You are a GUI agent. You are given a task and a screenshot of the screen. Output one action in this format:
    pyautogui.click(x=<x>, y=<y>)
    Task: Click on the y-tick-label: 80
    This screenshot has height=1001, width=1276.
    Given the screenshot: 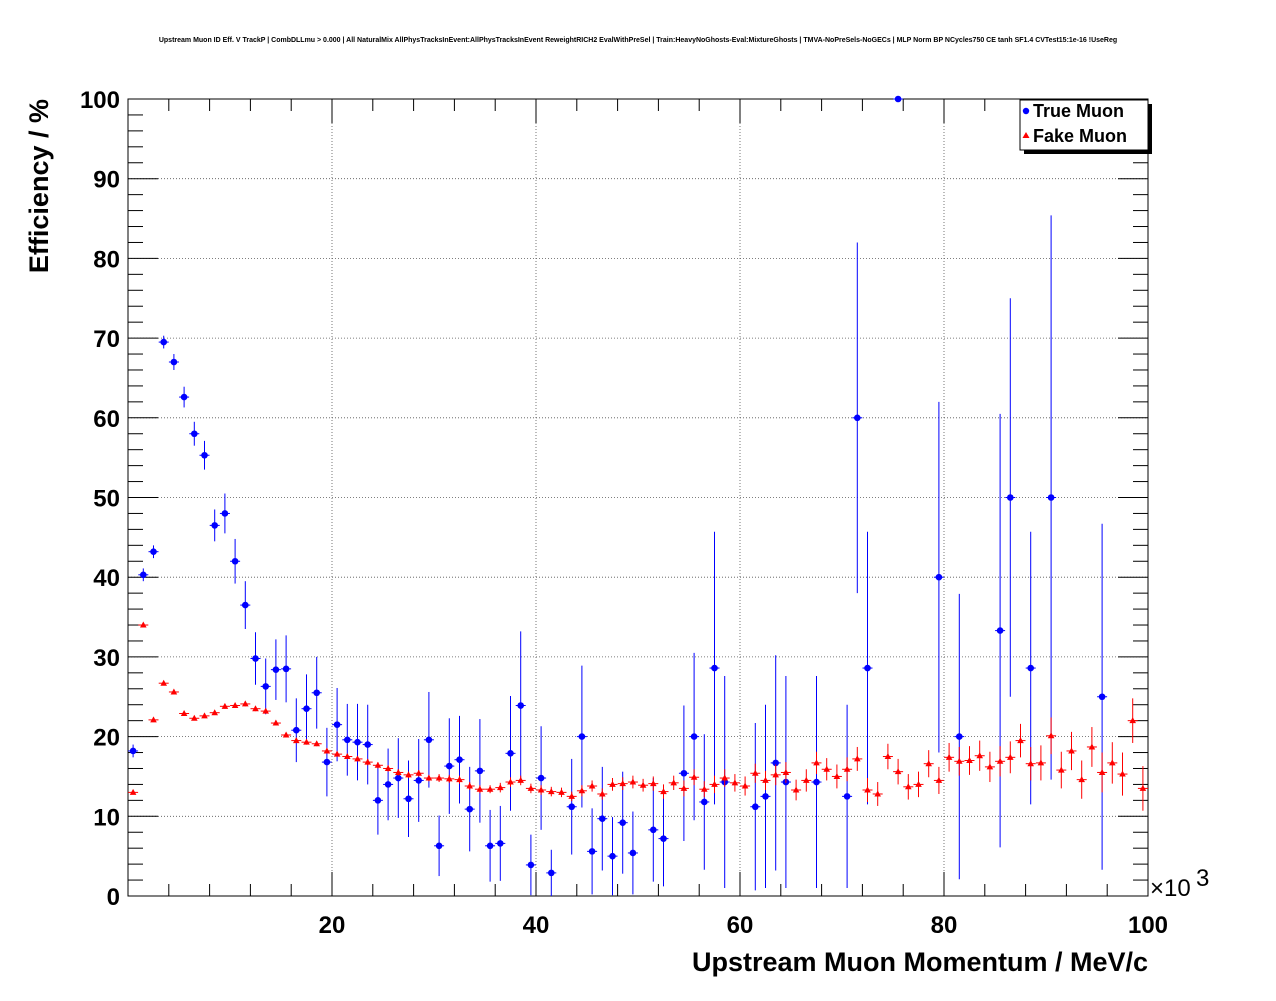 What is the action you would take?
    pyautogui.click(x=106, y=259)
    